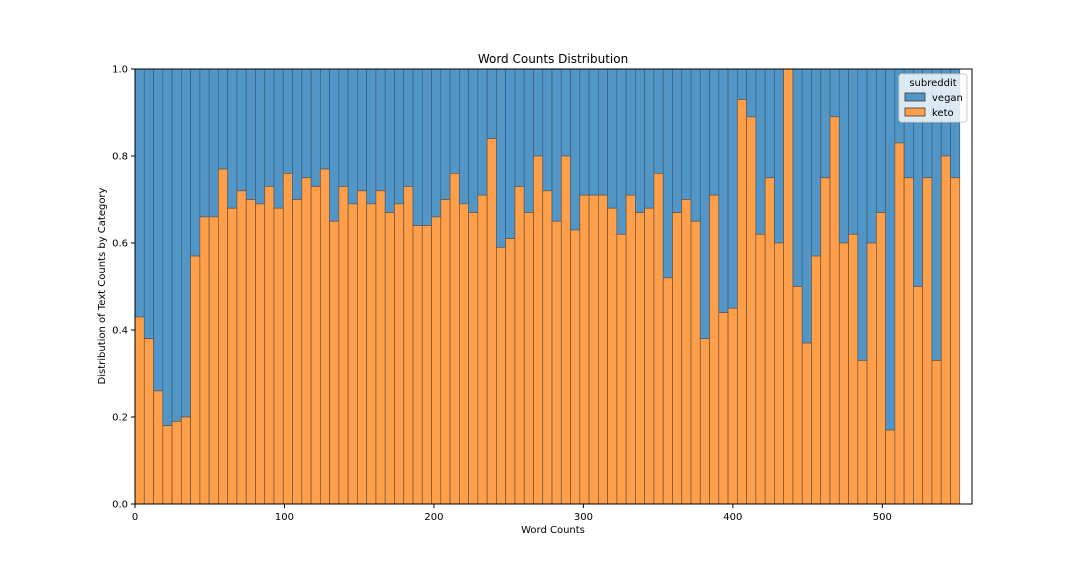 This screenshot has height=576, width=1080. What do you see at coordinates (120, 418) in the screenshot?
I see `y-tick-label: 0.2` at bounding box center [120, 418].